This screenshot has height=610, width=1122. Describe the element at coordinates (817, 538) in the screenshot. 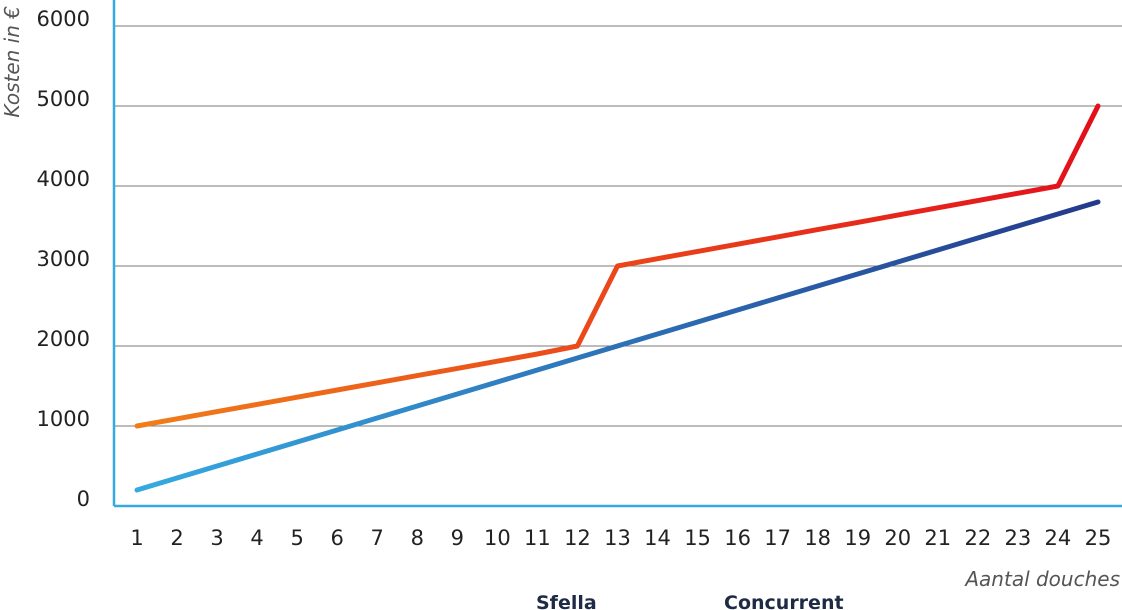

I see `x-tick-label-18: 18` at that location.